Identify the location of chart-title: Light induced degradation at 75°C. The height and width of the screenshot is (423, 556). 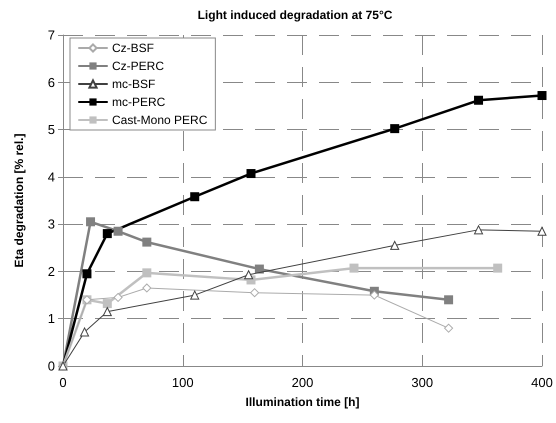
(295, 15).